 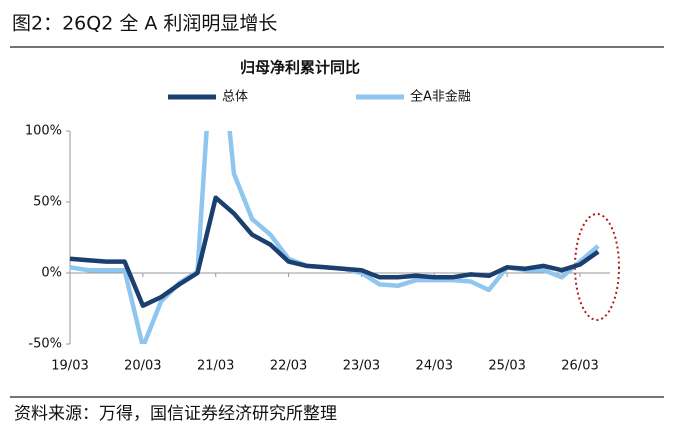 I want to click on x-tick-label: 20/03, so click(x=142, y=366).